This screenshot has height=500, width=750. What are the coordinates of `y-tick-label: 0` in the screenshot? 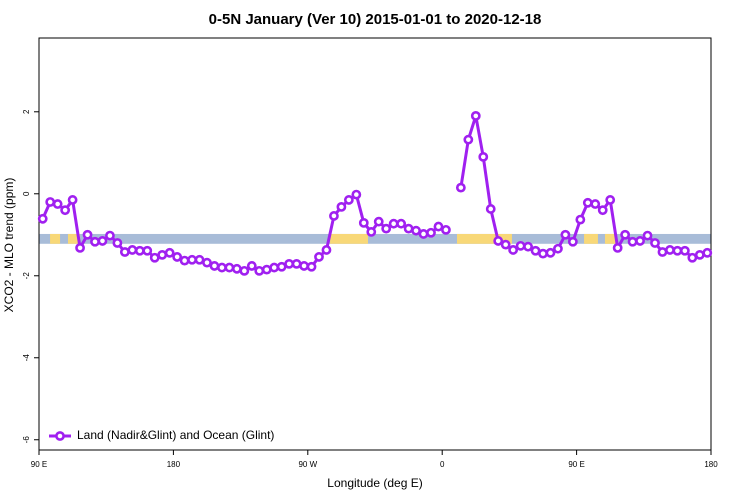 It's located at (26, 193).